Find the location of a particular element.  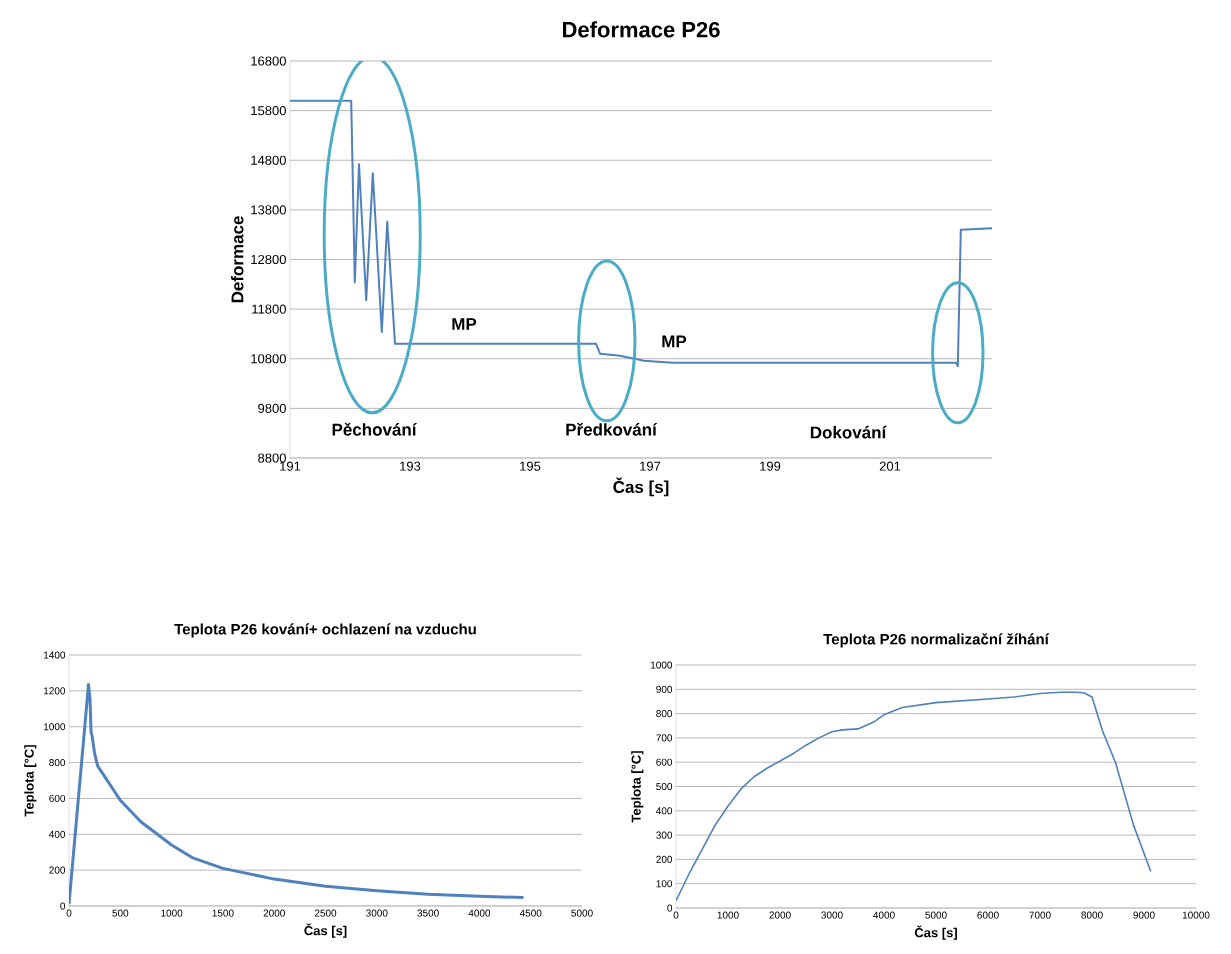

y-tick-label: 100 is located at coordinates (664, 884).